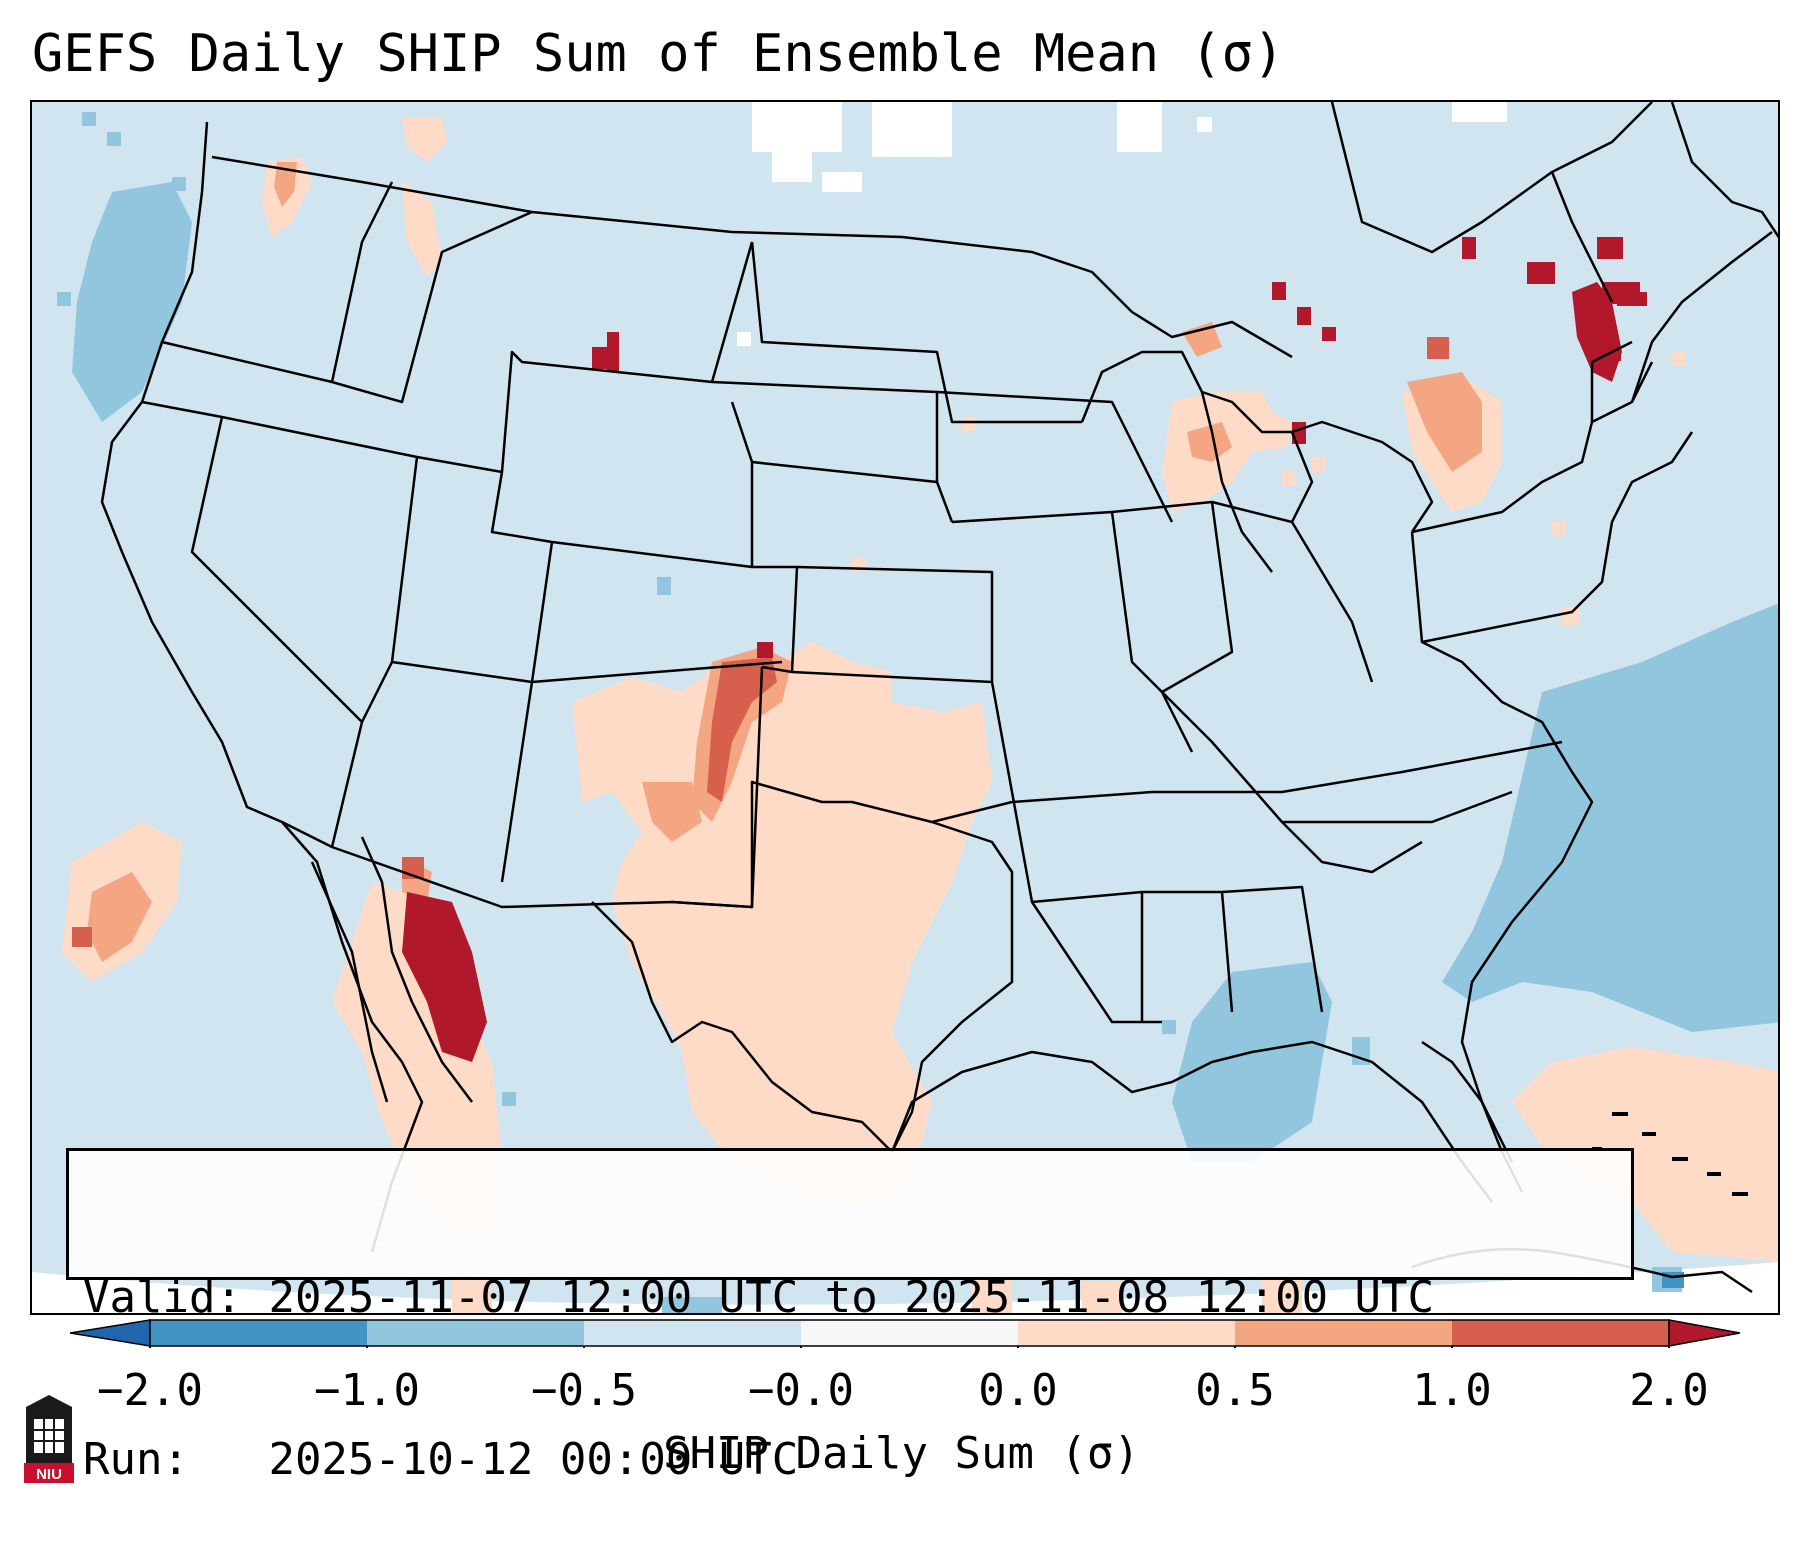 Image resolution: width=1803 pixels, height=1541 pixels. Describe the element at coordinates (150, 1390) in the screenshot. I see `colorbar-tick-label: −2.0` at that location.